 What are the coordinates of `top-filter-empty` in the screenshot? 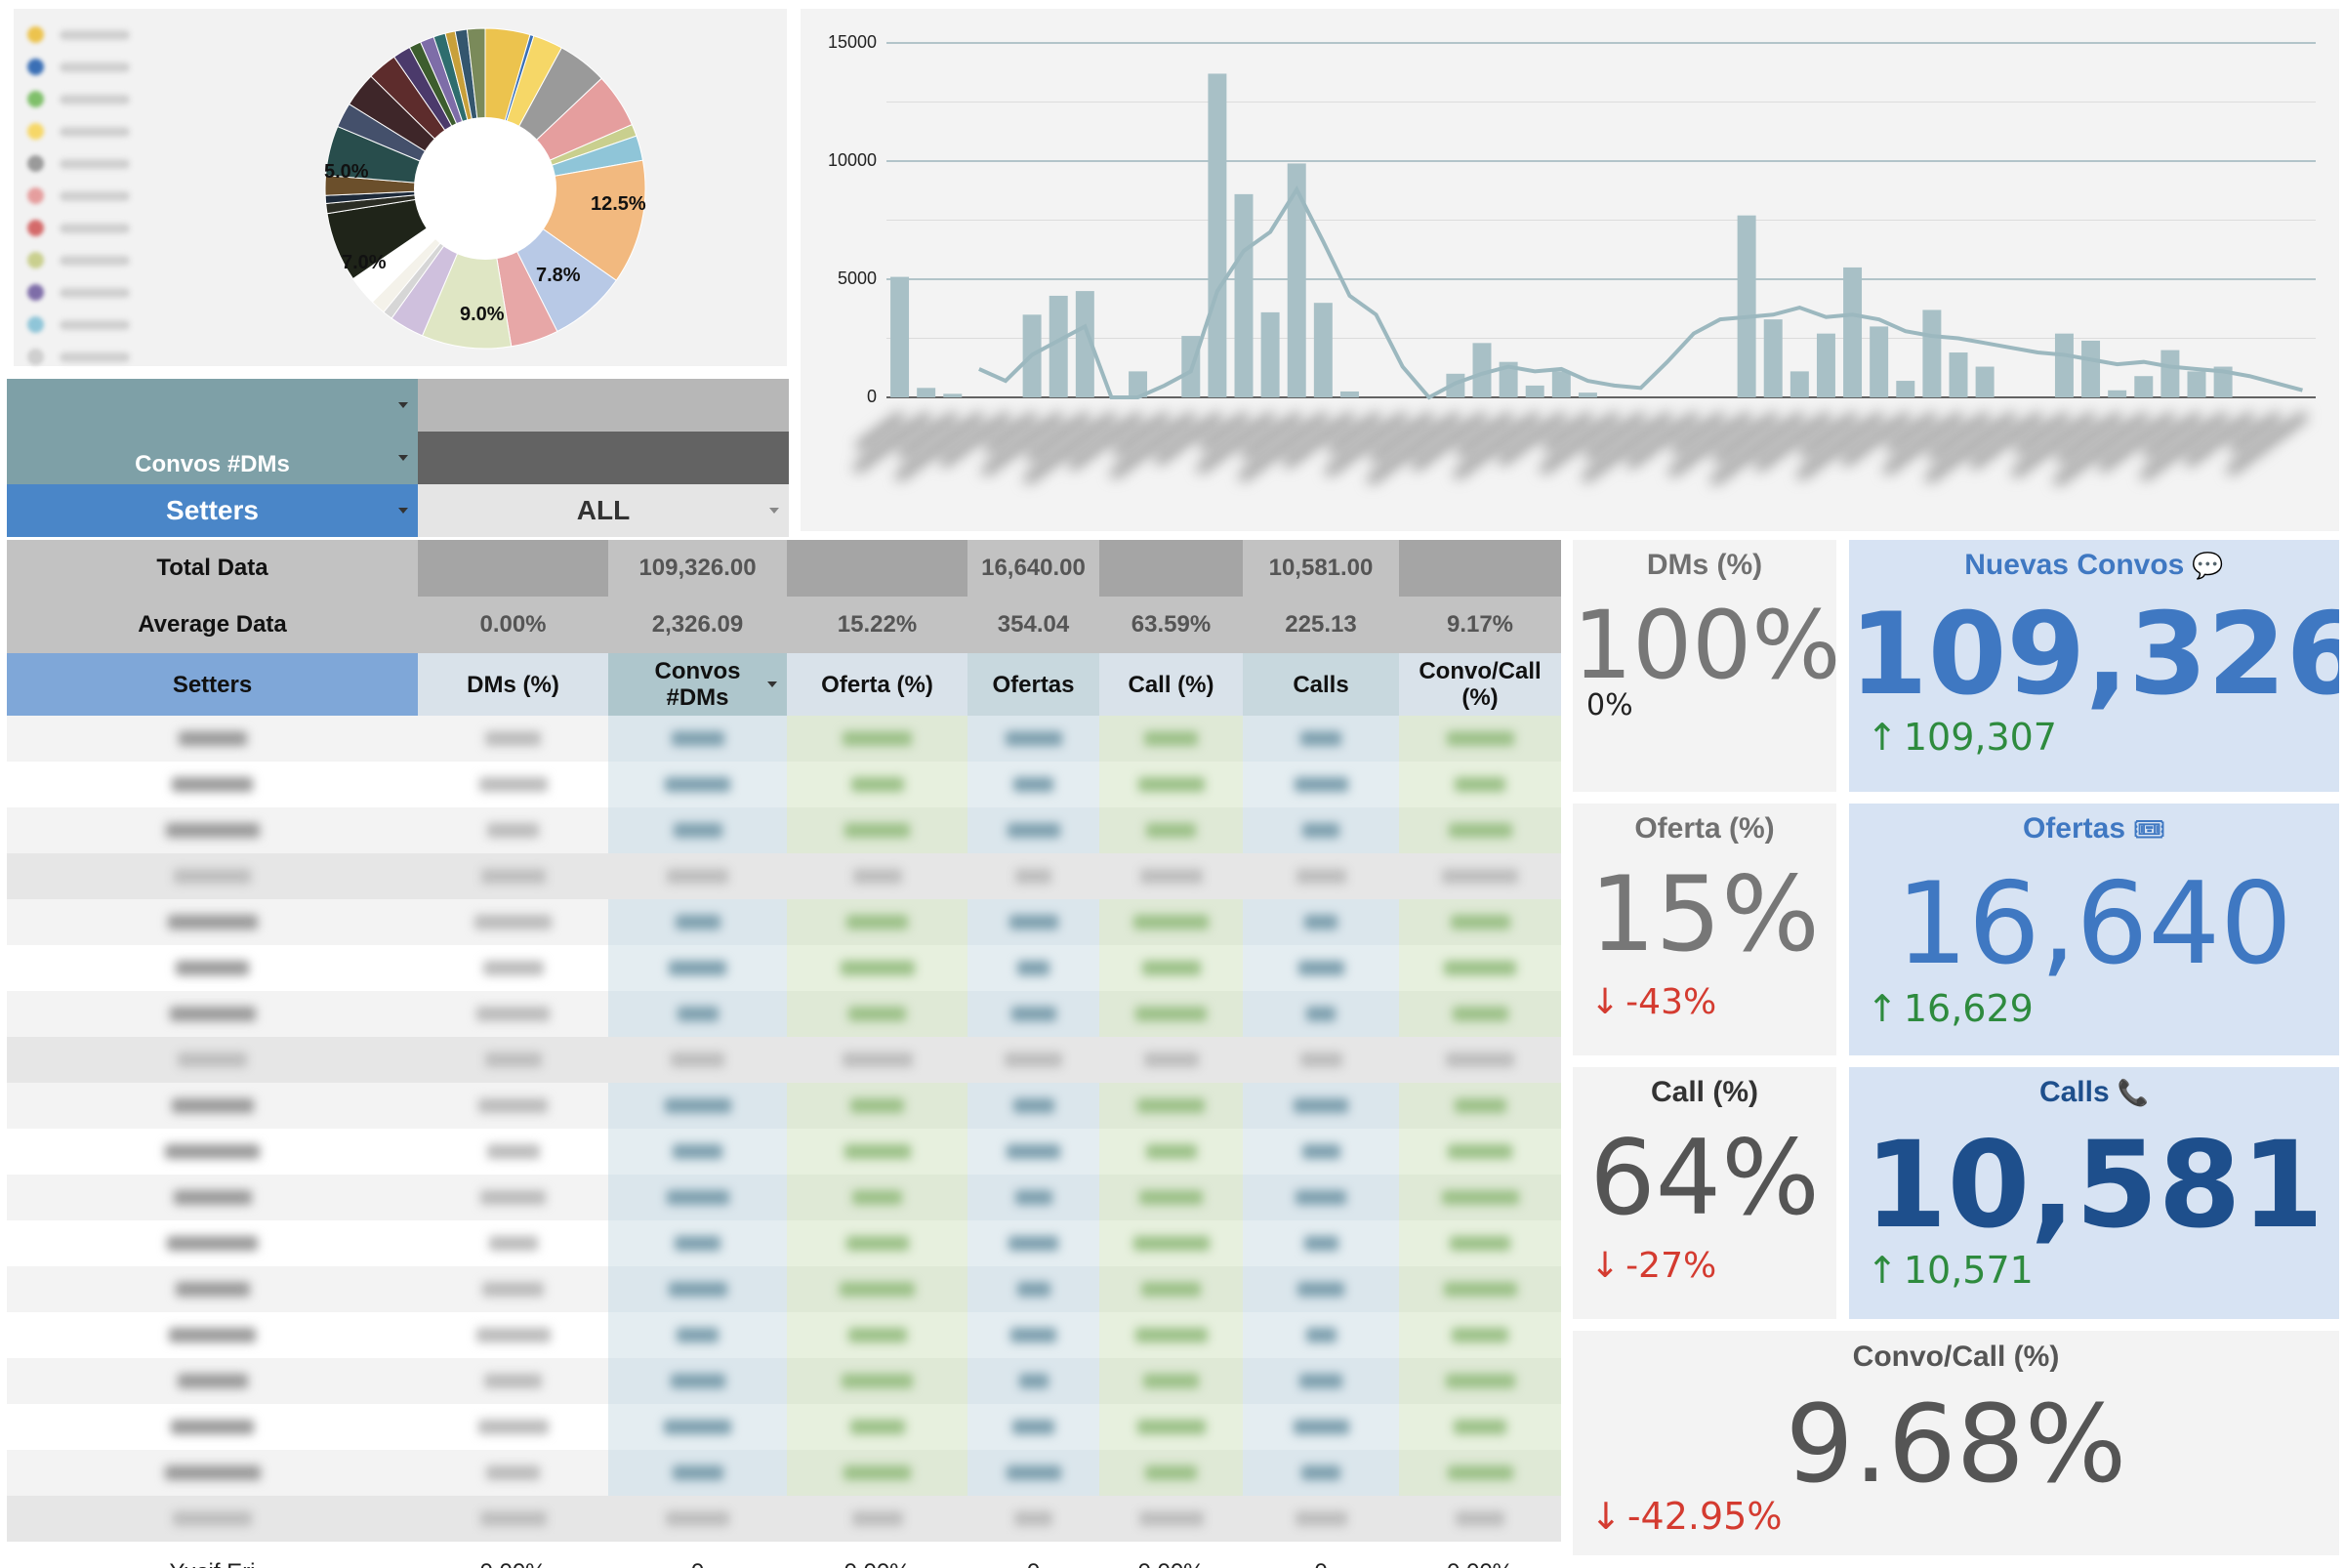 It's located at (213, 405).